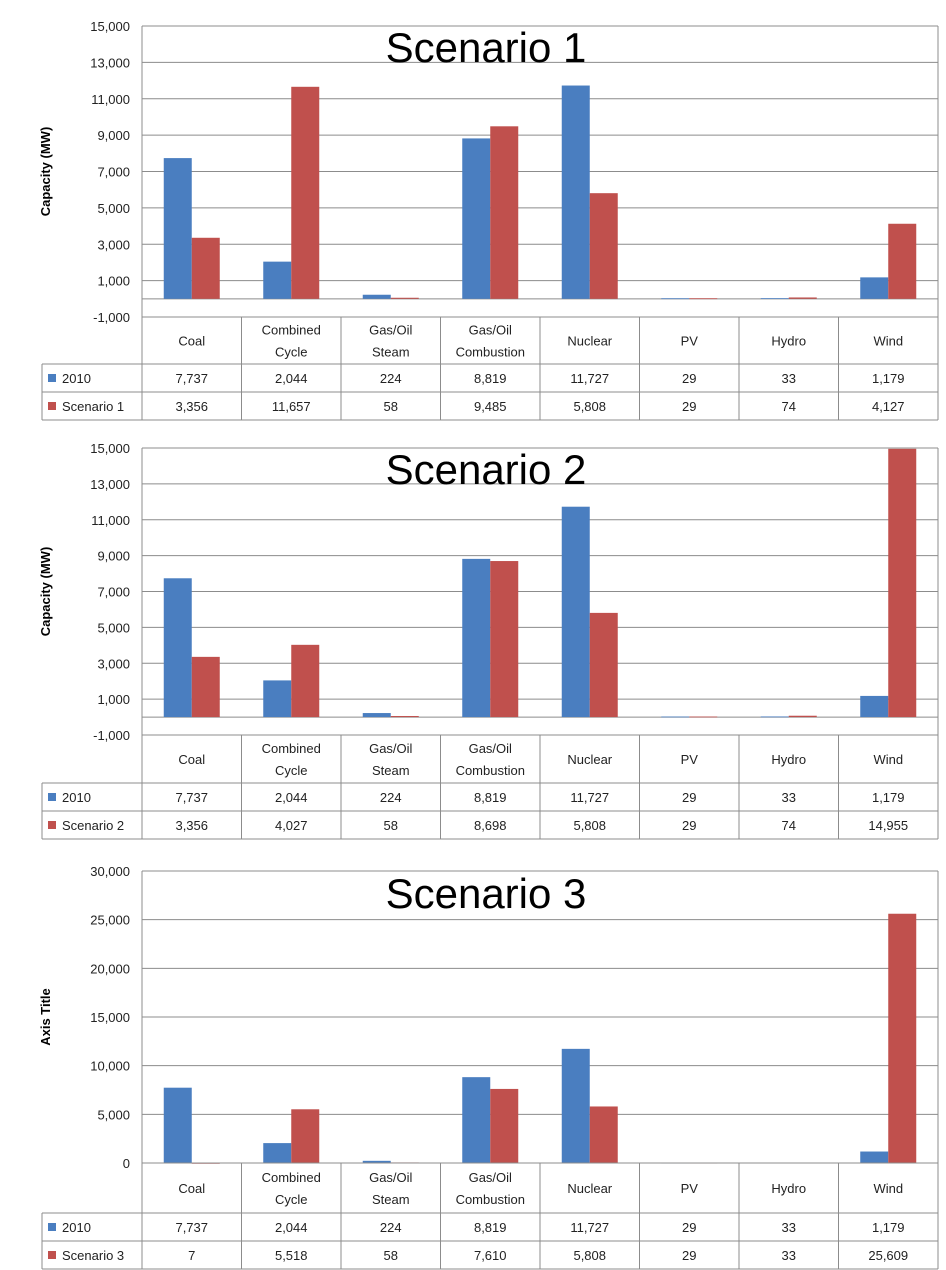  What do you see at coordinates (486, 469) in the screenshot?
I see `chart-title: Scenario 2` at bounding box center [486, 469].